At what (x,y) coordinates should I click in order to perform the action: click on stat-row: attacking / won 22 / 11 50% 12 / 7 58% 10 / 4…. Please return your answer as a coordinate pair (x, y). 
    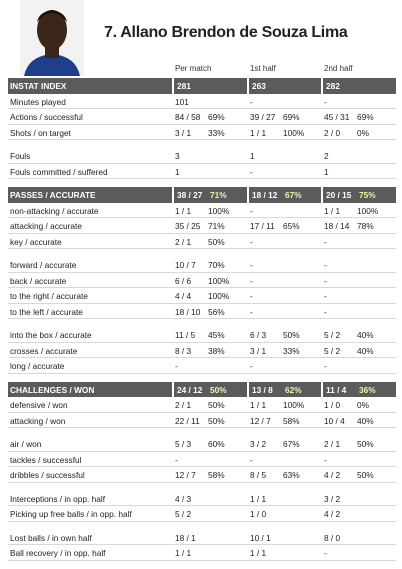
    Looking at the image, I should click on (202, 420).